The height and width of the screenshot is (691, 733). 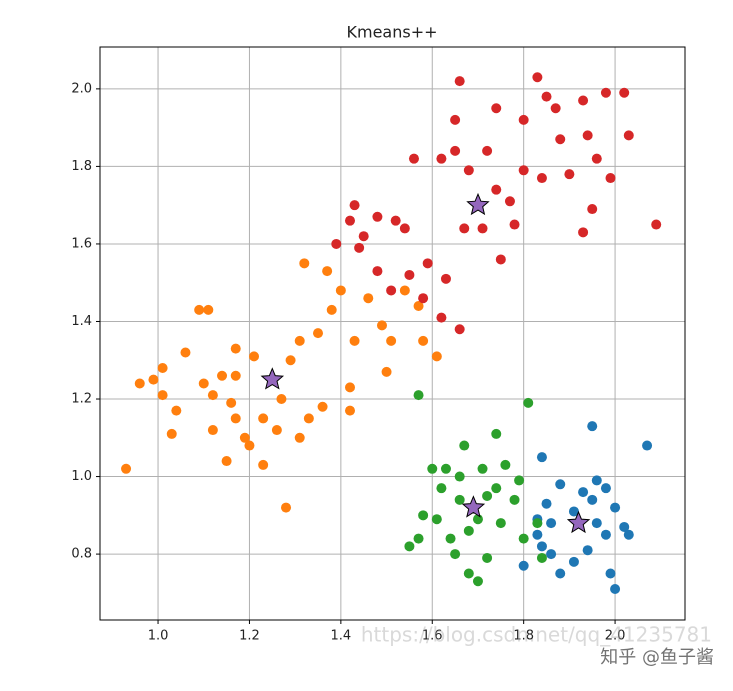 I want to click on y-tick-label: 1.6, so click(x=81, y=243).